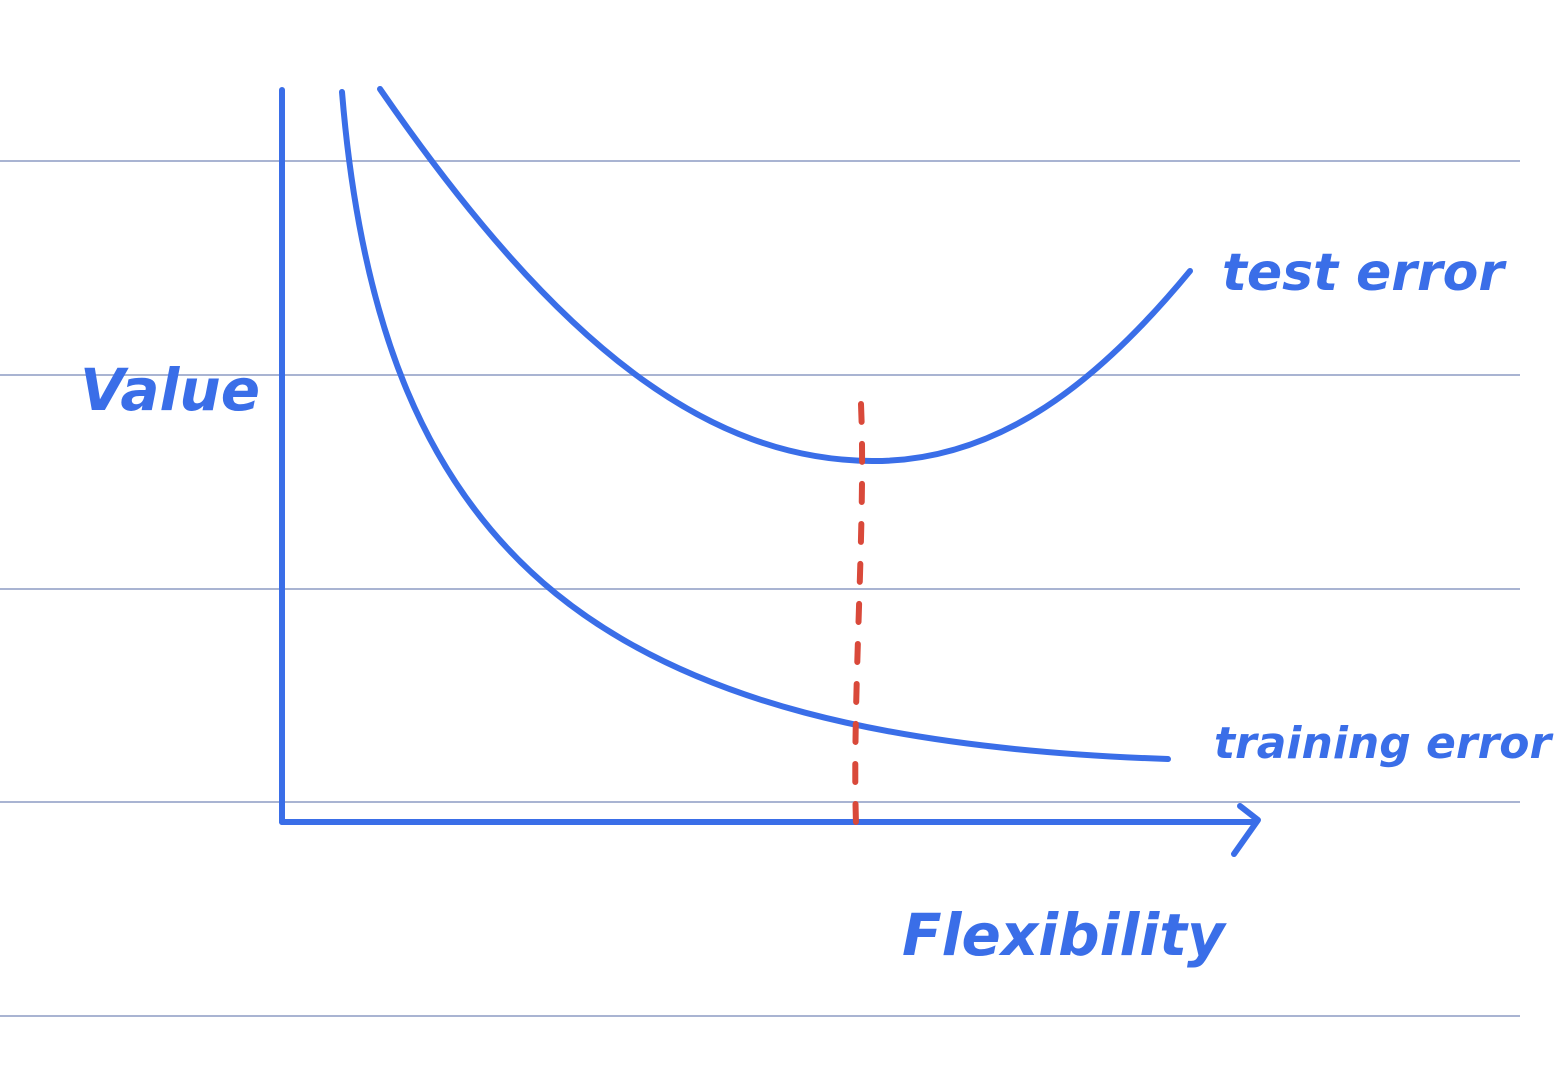 Image resolution: width=1566 pixels, height=1080 pixels. I want to click on test-error-label: test error, so click(1364, 273).